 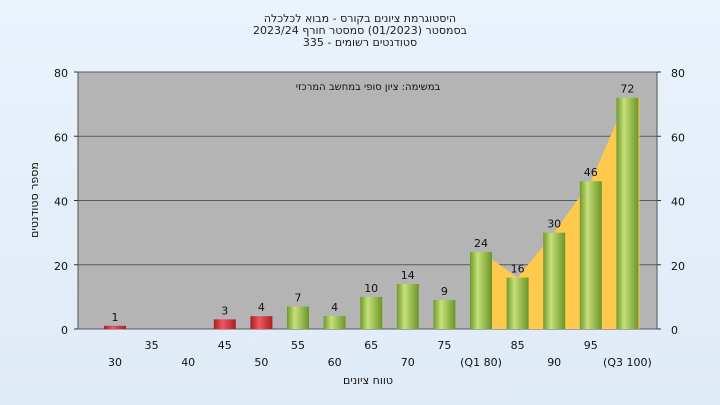 I want to click on x-tick-label: 65, so click(x=371, y=345).